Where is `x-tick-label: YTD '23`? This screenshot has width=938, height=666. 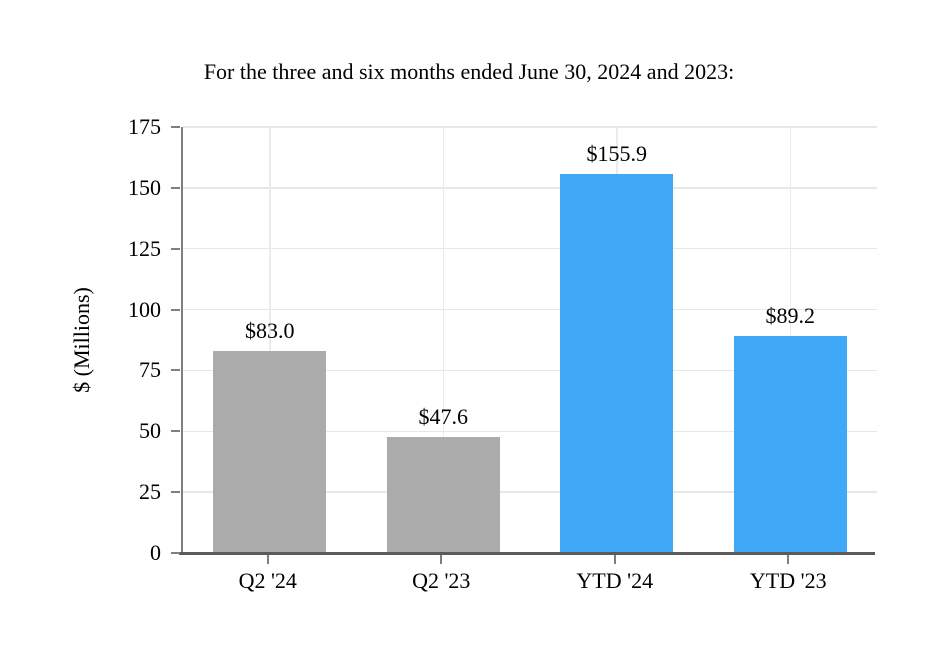
x-tick-label: YTD '23 is located at coordinates (788, 580).